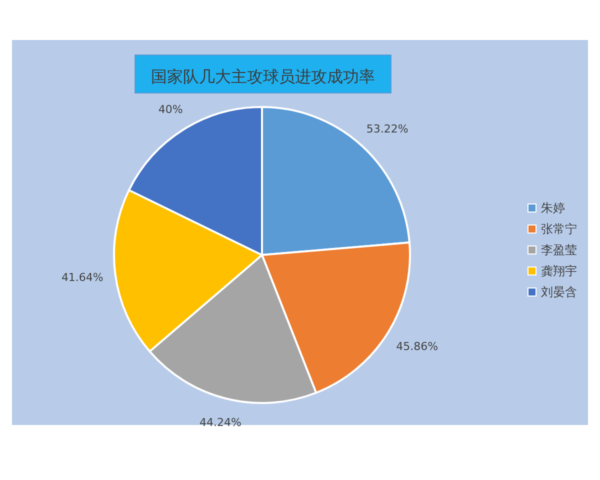 This screenshot has height=480, width=600. What do you see at coordinates (559, 271) in the screenshot?
I see `legend-label: 龚翔宇` at bounding box center [559, 271].